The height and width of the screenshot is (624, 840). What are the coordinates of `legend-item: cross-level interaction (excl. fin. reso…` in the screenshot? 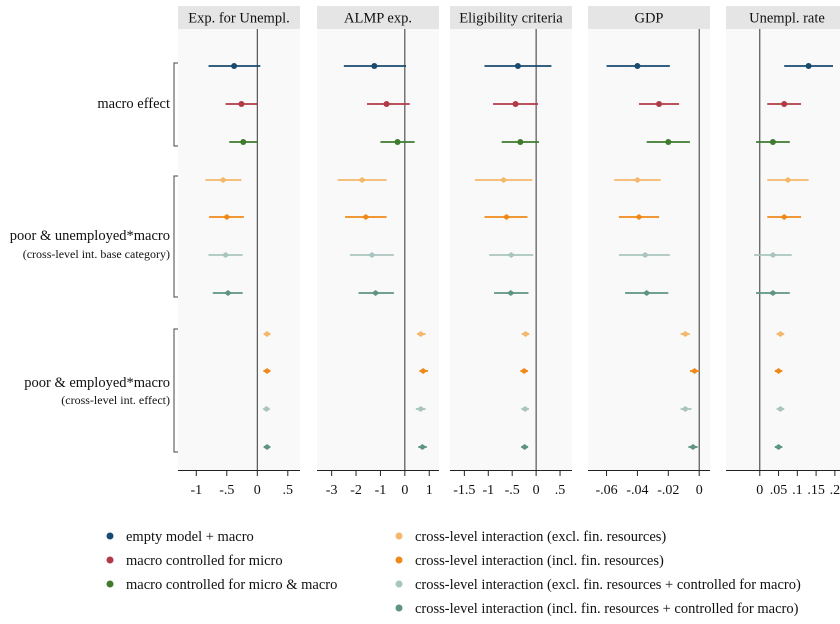 It's located at (530, 537).